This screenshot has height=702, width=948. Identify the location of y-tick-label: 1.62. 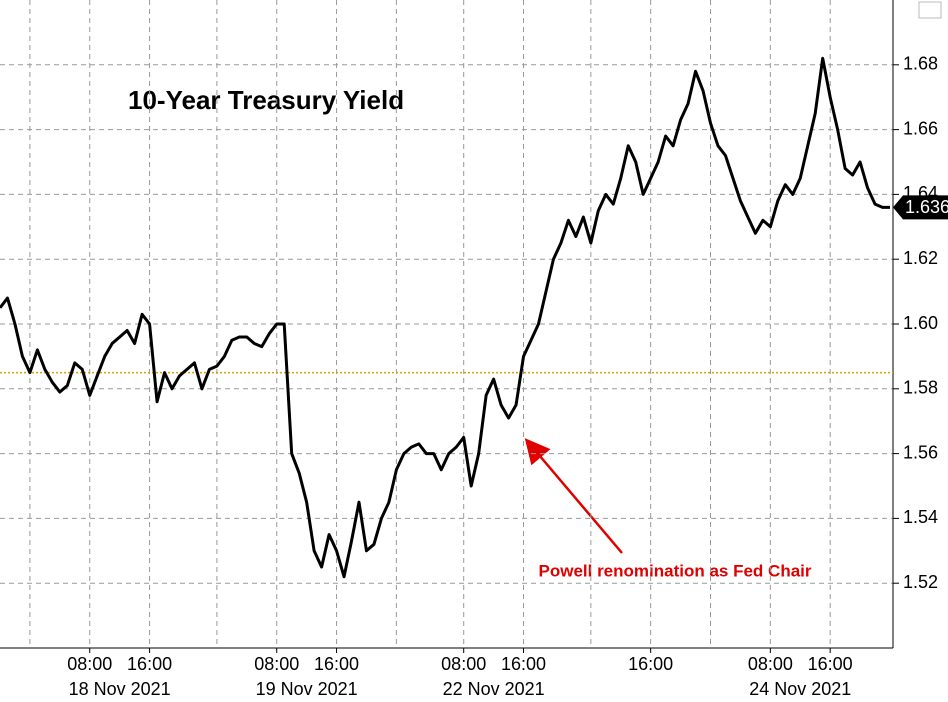
(920, 258).